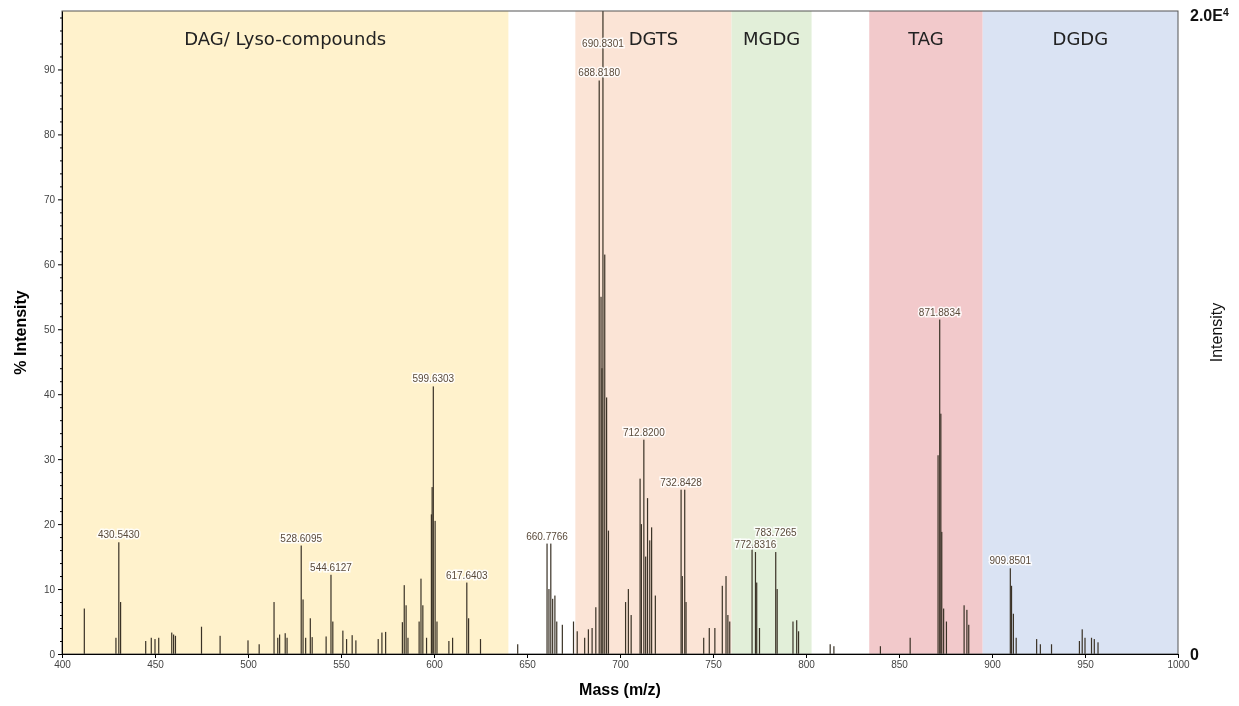  I want to click on y-tick-label: 30, so click(49, 459).